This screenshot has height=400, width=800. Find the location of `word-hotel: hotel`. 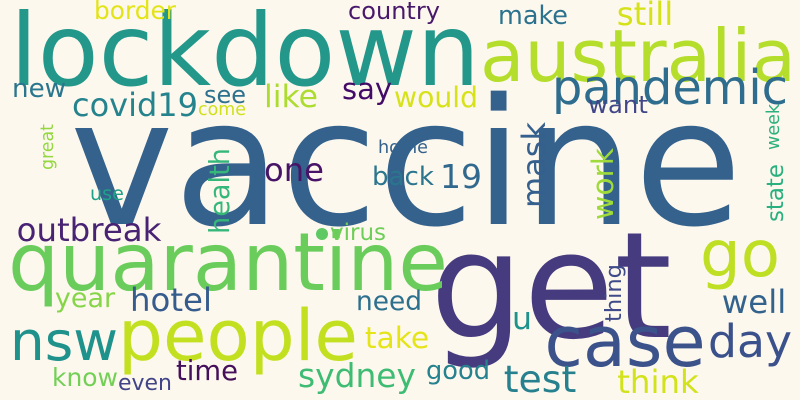

word-hotel: hotel is located at coordinates (171, 299).